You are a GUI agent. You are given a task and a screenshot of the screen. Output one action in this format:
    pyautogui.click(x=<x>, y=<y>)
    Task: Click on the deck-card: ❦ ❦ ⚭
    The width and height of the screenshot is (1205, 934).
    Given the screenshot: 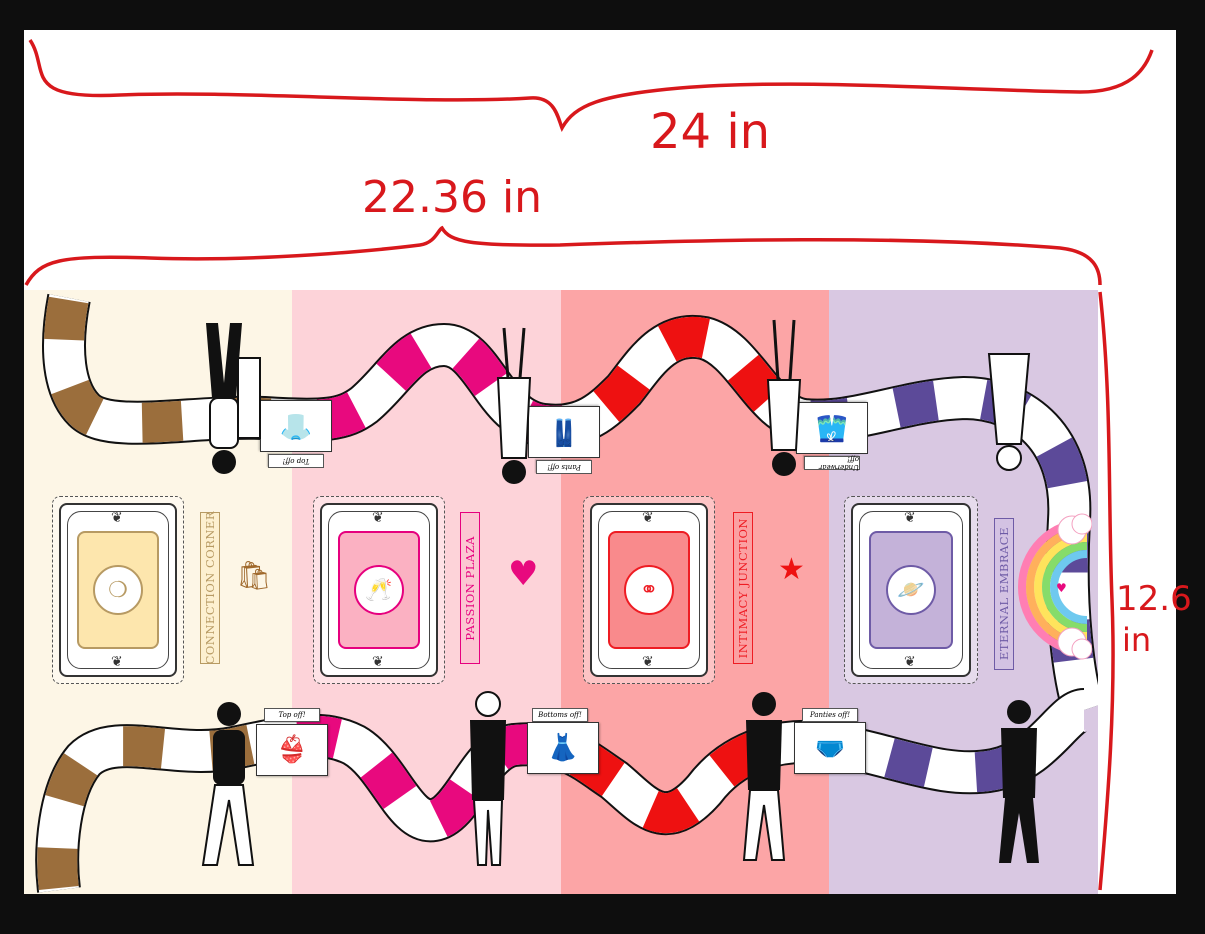 What is the action you would take?
    pyautogui.click(x=649, y=590)
    